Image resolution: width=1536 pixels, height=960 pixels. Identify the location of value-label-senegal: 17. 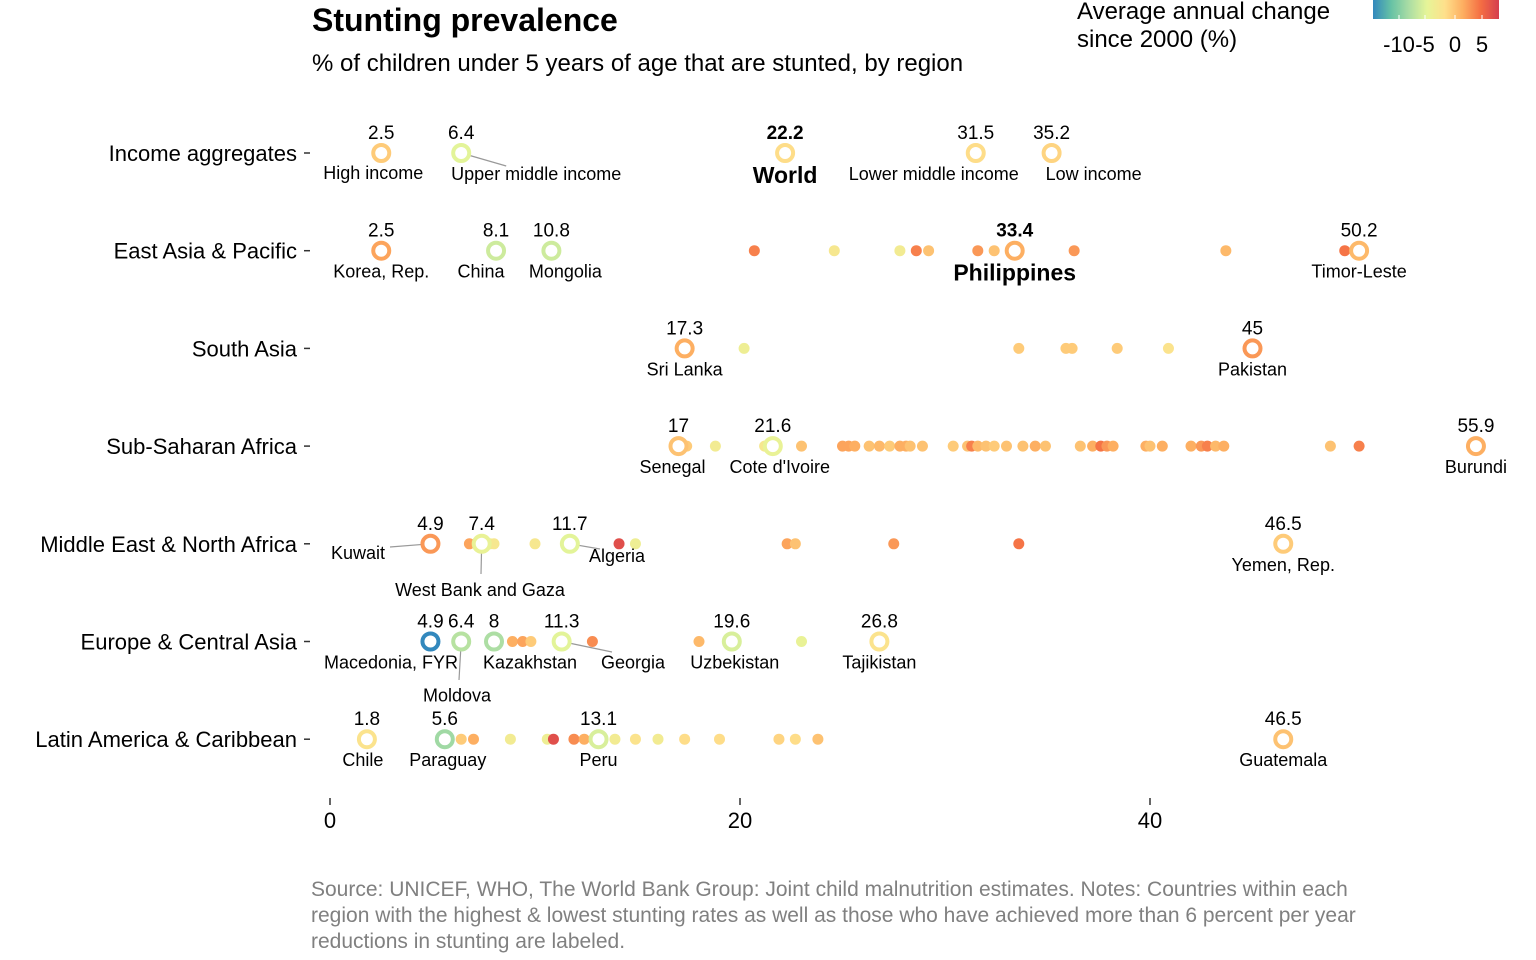
(678, 426).